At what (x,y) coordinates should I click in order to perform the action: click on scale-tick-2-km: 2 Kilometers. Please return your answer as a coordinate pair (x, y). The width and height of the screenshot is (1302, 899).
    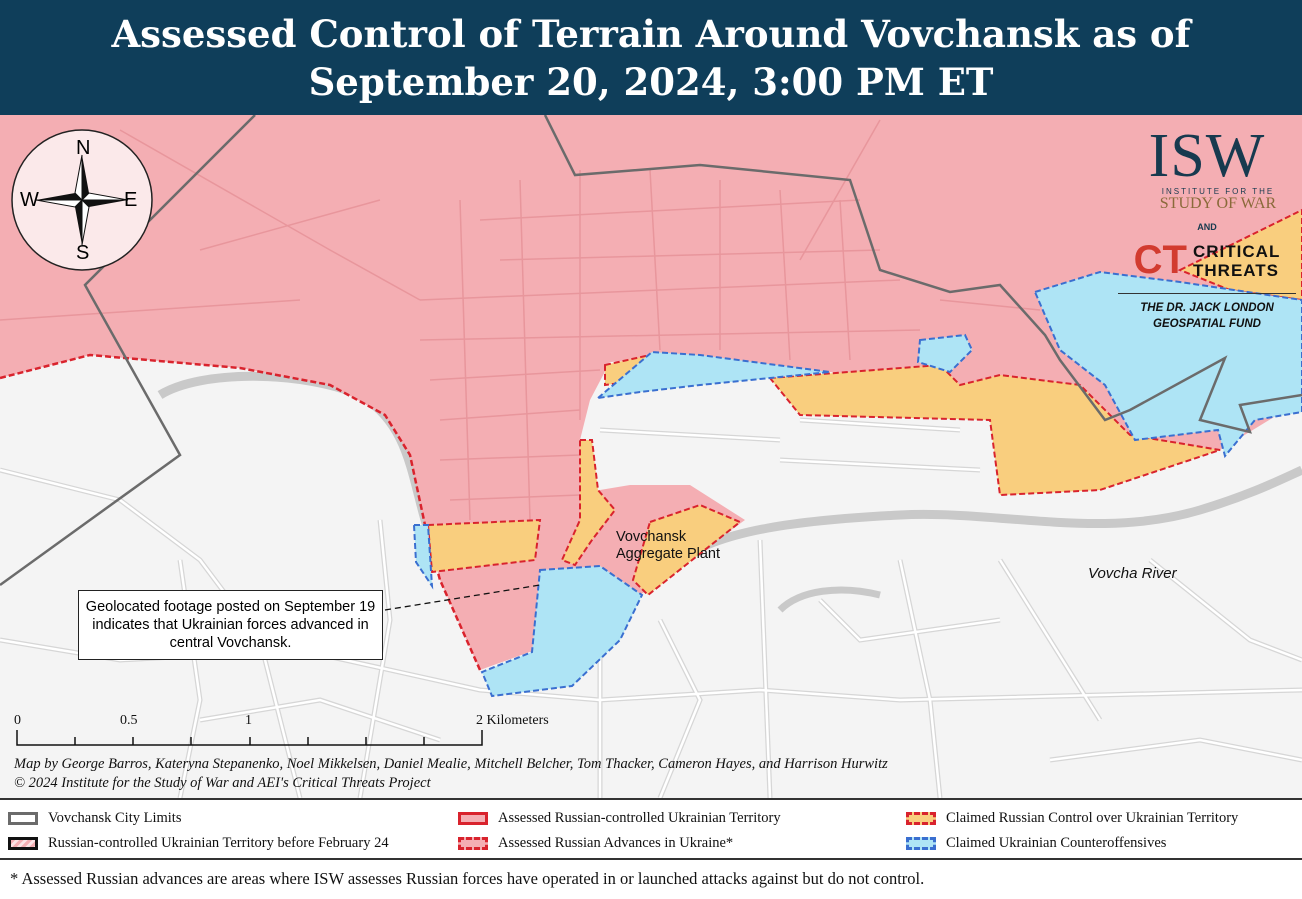
    Looking at the image, I should click on (512, 720).